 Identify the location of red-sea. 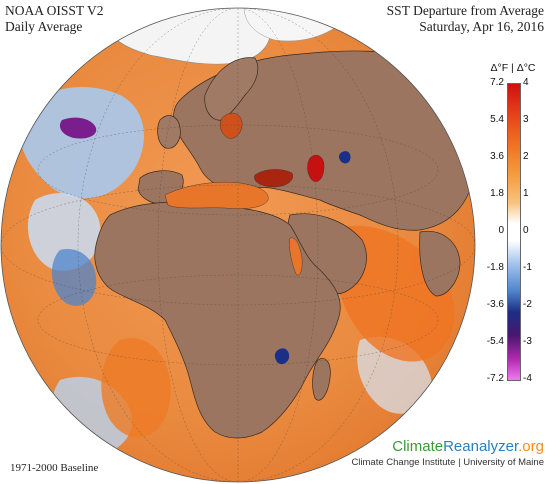
(296, 256).